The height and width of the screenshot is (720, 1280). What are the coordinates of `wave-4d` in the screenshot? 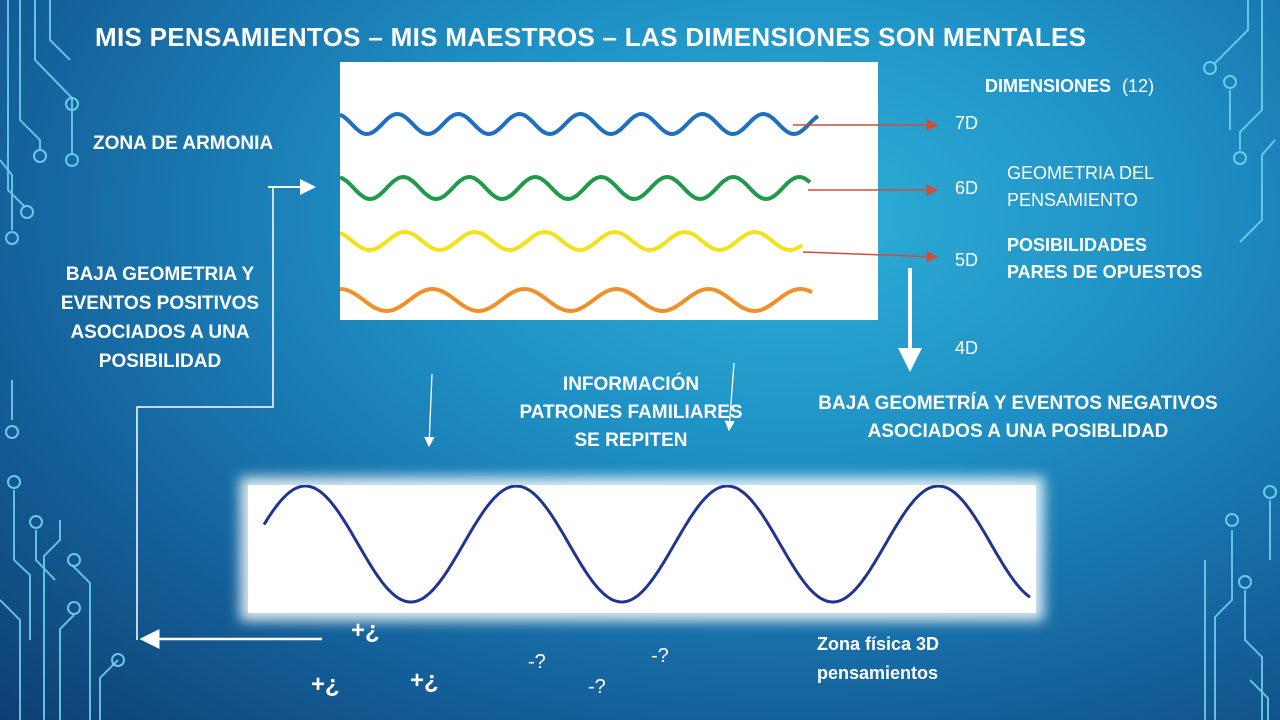 It's located at (576, 300).